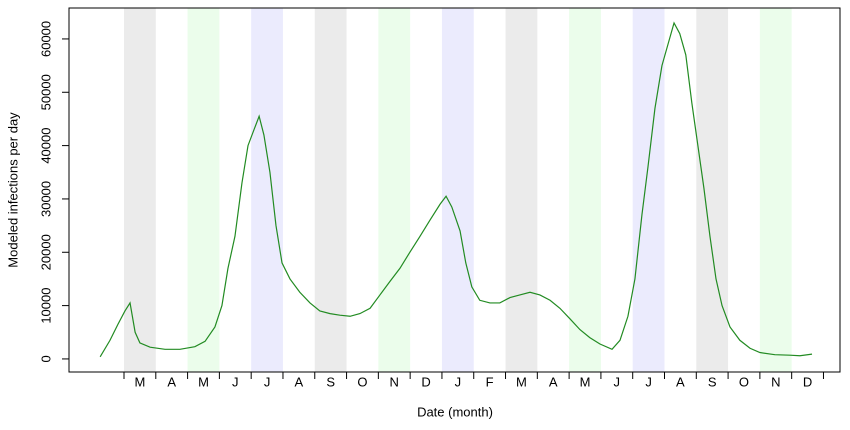 This screenshot has height=430, width=850. What do you see at coordinates (455, 411) in the screenshot?
I see `x-axis-label: Date (month)` at bounding box center [455, 411].